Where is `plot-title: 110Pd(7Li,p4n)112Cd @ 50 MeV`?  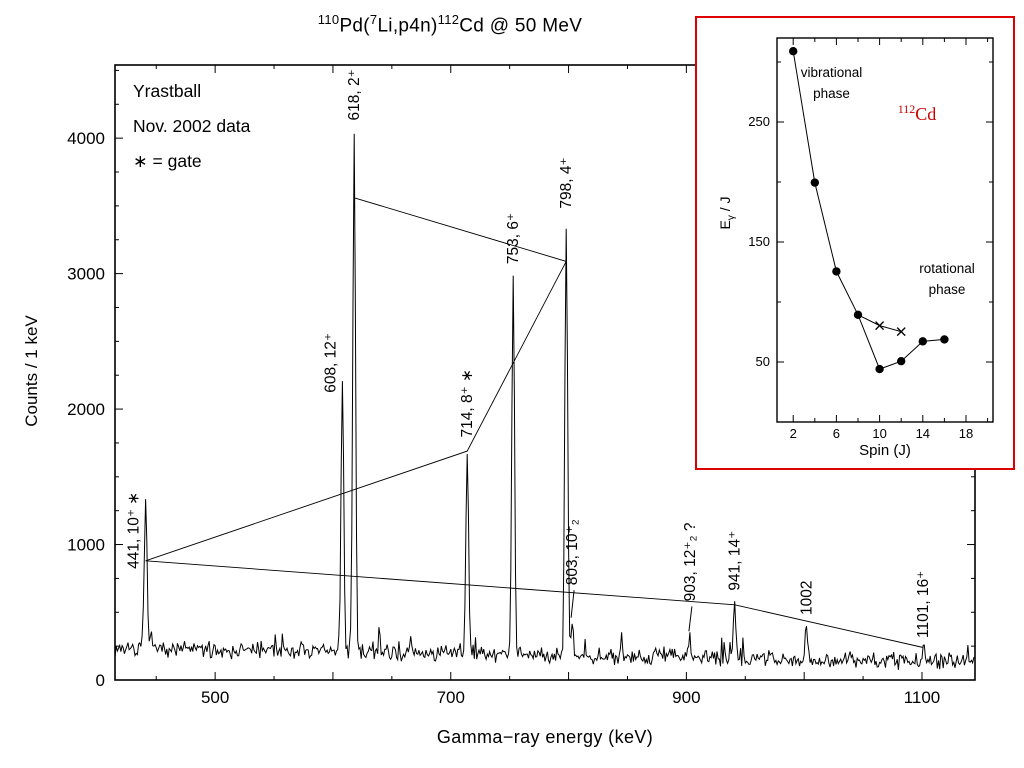
plot-title: 110Pd(7Li,p4n)112Cd @ 50 MeV is located at coordinates (450, 24).